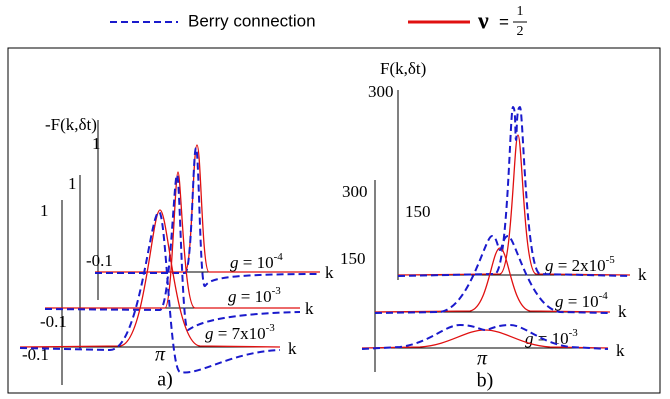 The image size is (670, 399). I want to click on legend-equals: =, so click(504, 21).